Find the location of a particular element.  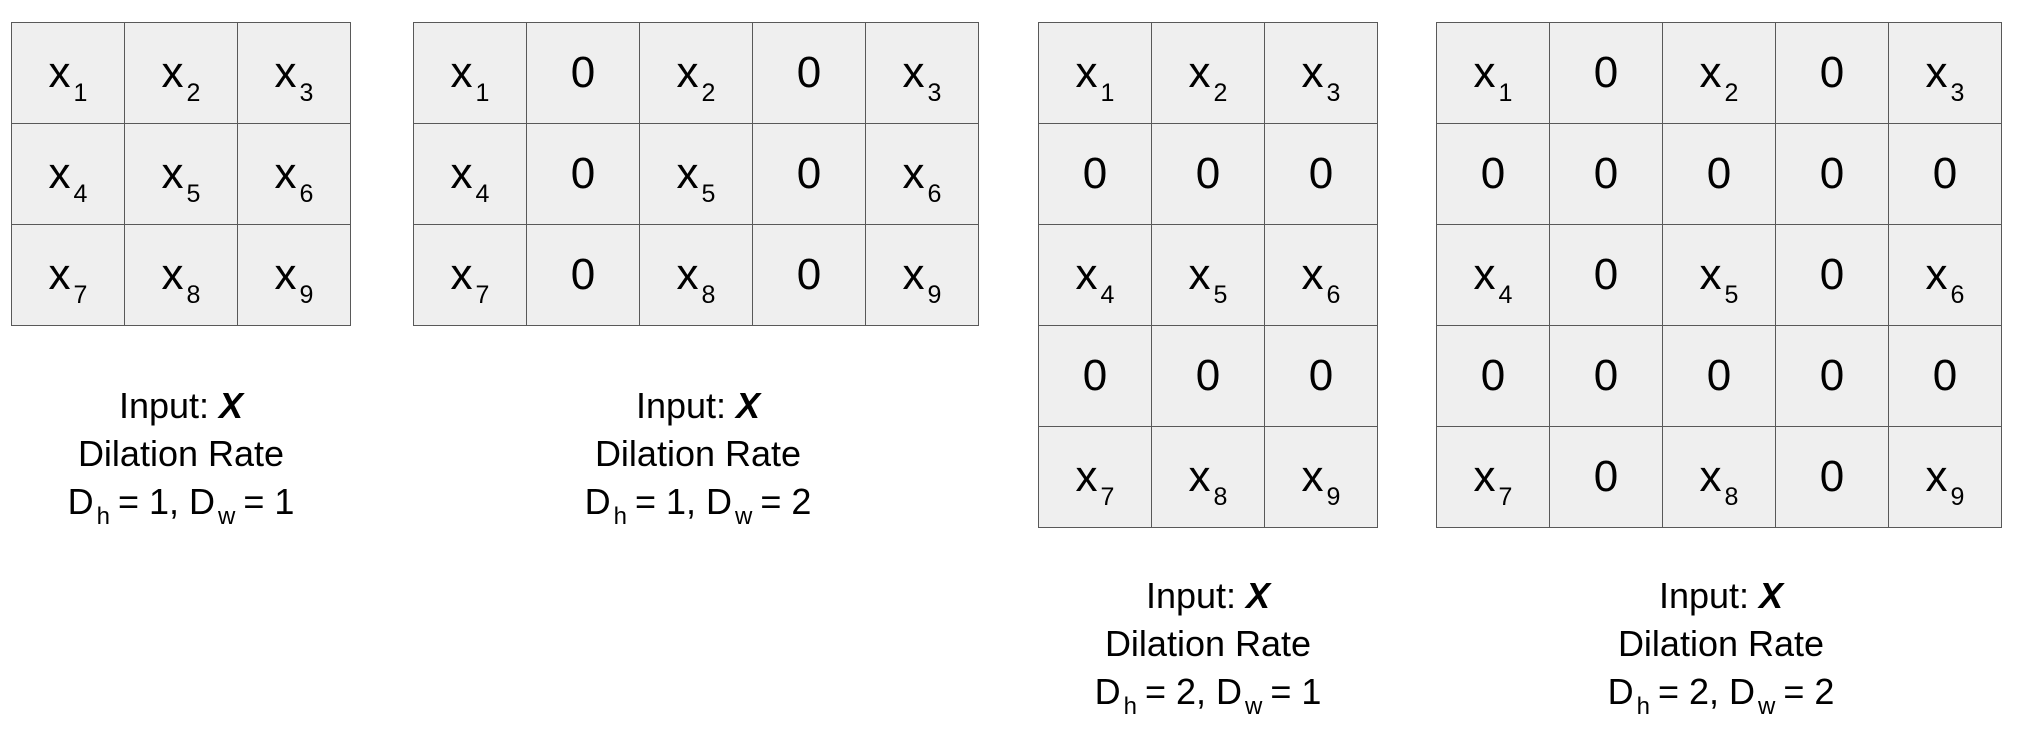

cell-variable-index: 9 is located at coordinates (1333, 497).